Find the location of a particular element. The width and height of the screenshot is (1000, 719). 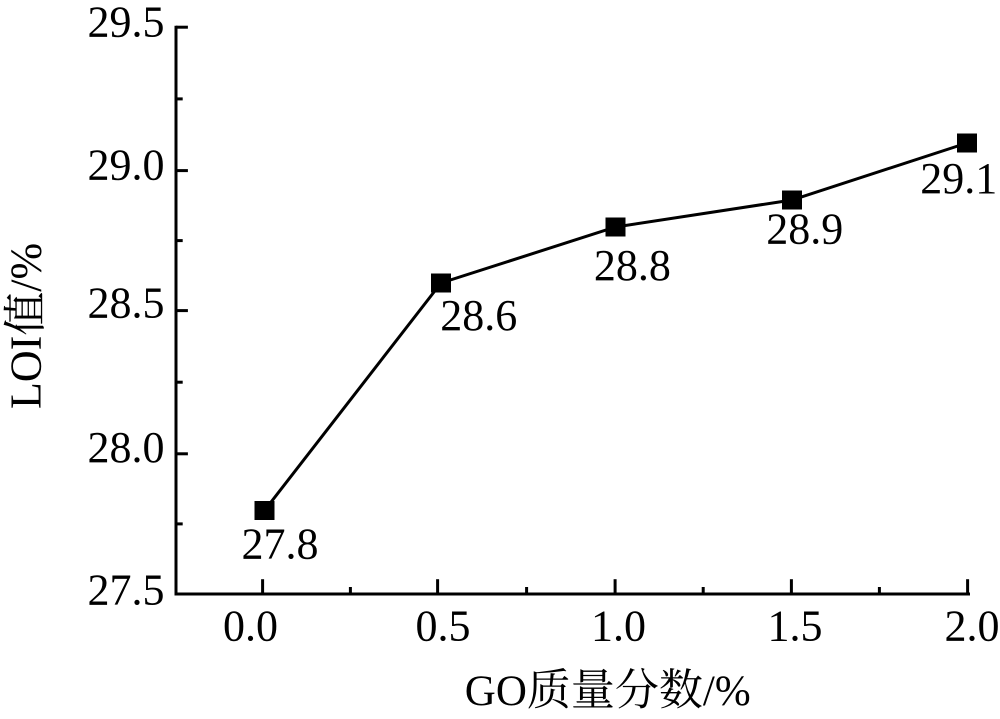

svg-text: 2.0 is located at coordinates (972, 626).